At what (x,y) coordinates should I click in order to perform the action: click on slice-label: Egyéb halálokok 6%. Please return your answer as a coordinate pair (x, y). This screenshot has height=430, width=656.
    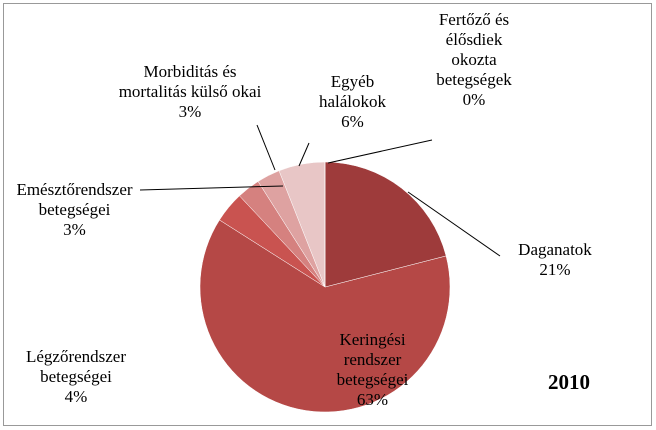
    Looking at the image, I should click on (352, 102).